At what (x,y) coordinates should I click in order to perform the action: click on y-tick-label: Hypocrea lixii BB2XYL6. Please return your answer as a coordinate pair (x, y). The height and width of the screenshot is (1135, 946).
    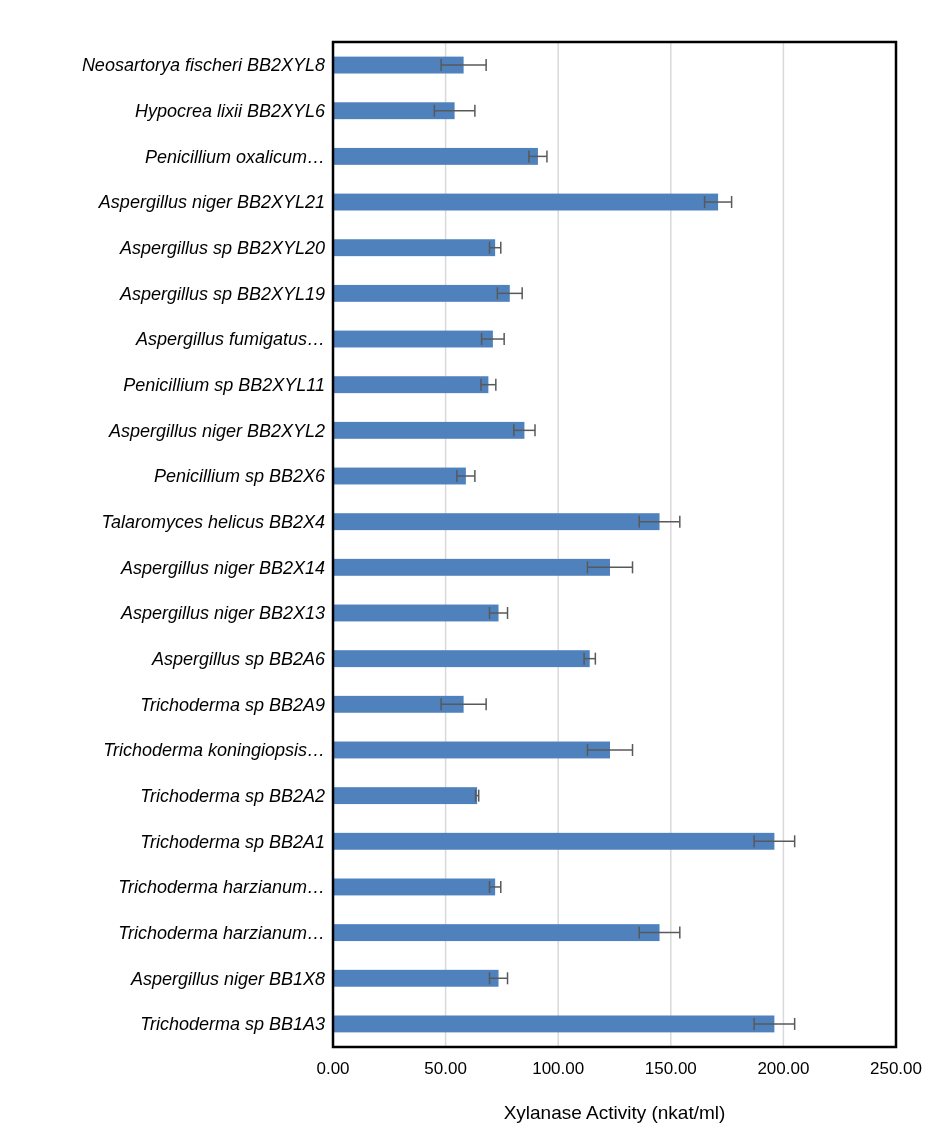
    Looking at the image, I should click on (230, 111).